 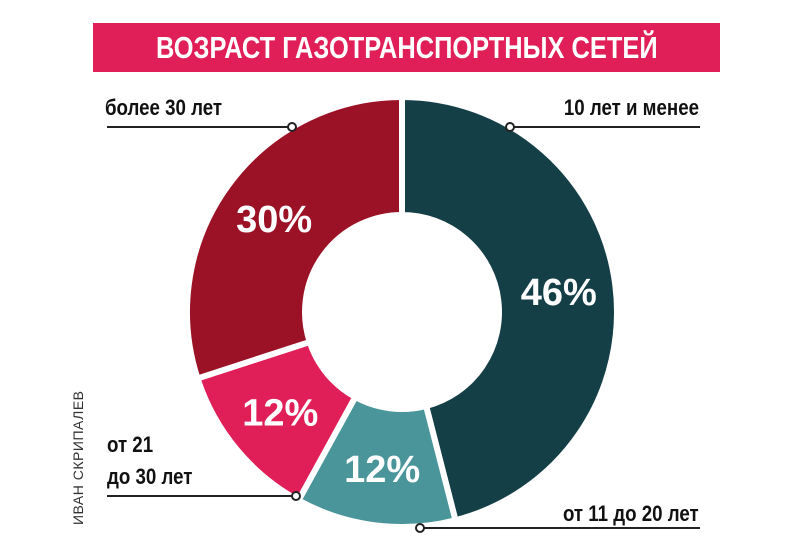 I want to click on legend-label-21-30-line2: до 30 лет, so click(x=150, y=476).